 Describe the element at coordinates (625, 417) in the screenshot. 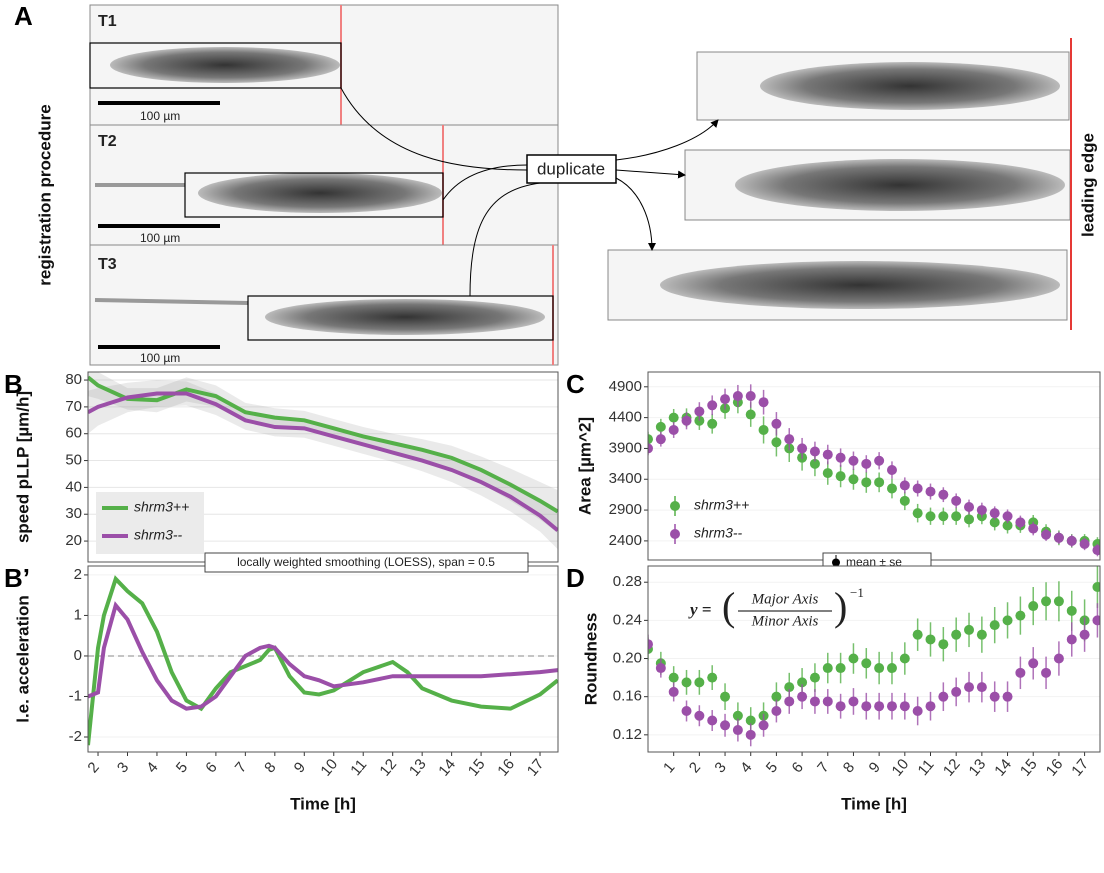

I see `y-tick-label: 4400` at that location.